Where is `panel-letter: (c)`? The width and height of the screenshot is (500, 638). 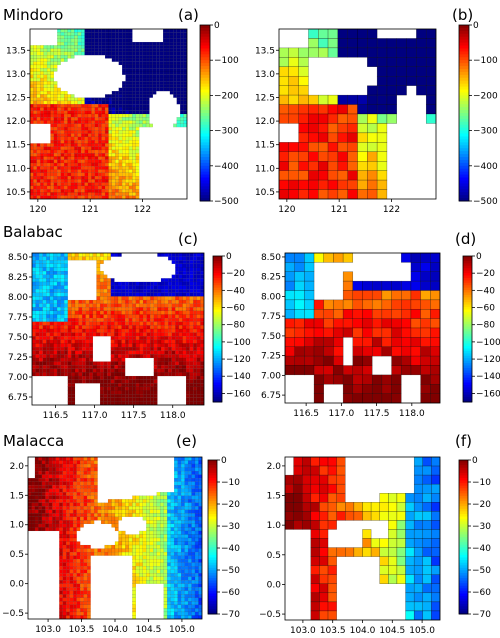 panel-letter: (c) is located at coordinates (188, 239).